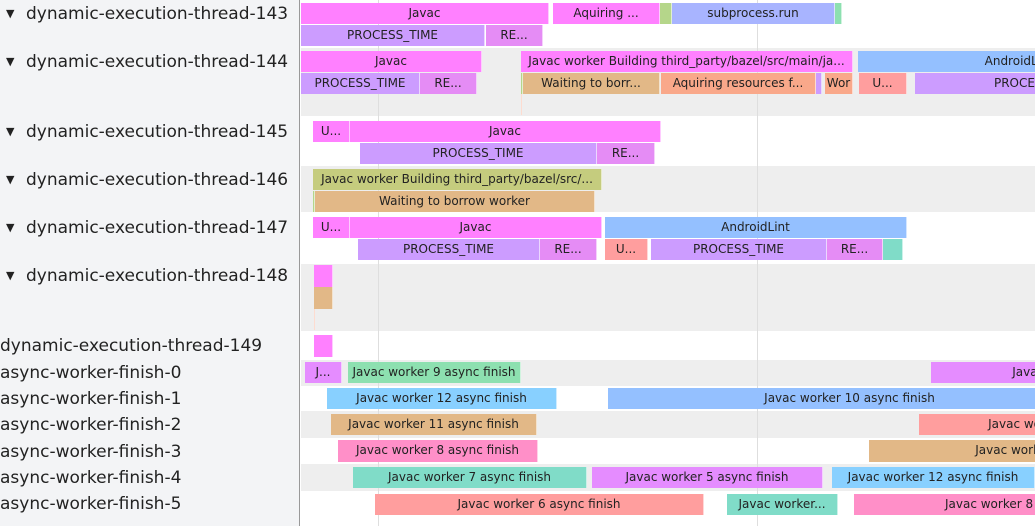  What do you see at coordinates (470, 477) in the screenshot?
I see `trace-slice: Javac worker 7 async finish` at bounding box center [470, 477].